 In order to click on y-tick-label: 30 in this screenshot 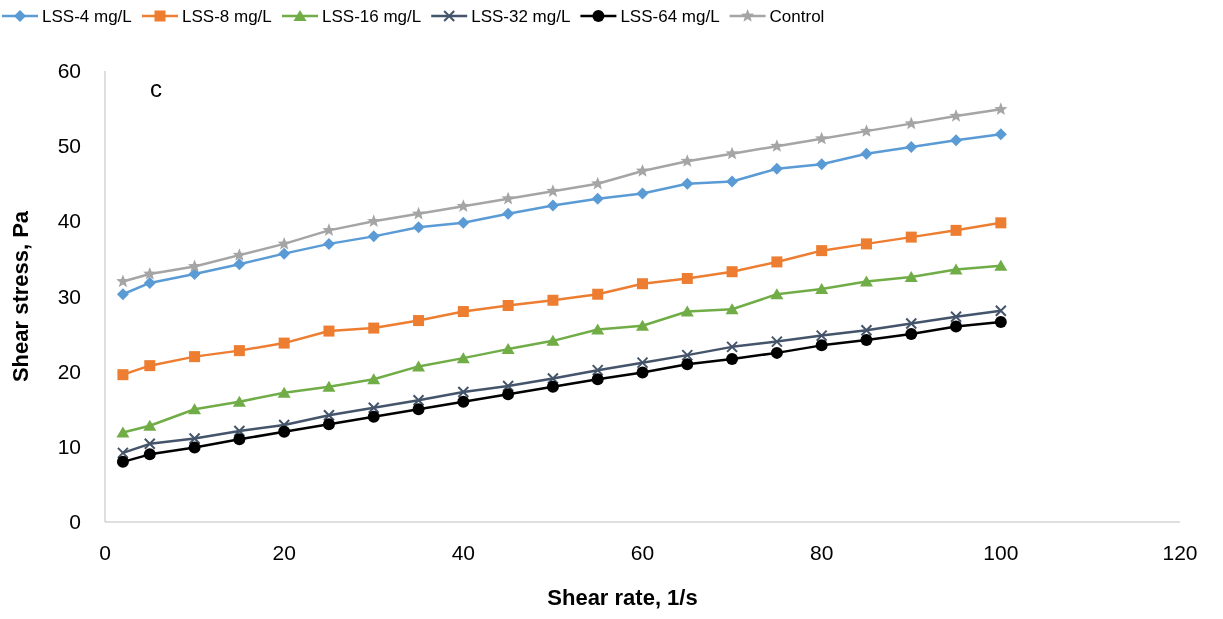, I will do `click(69, 296)`.